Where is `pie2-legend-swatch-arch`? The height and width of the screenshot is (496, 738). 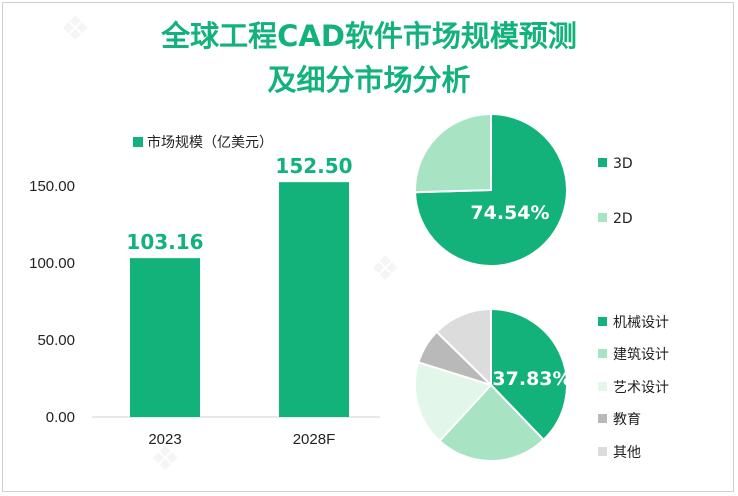
pie2-legend-swatch-arch is located at coordinates (602, 353).